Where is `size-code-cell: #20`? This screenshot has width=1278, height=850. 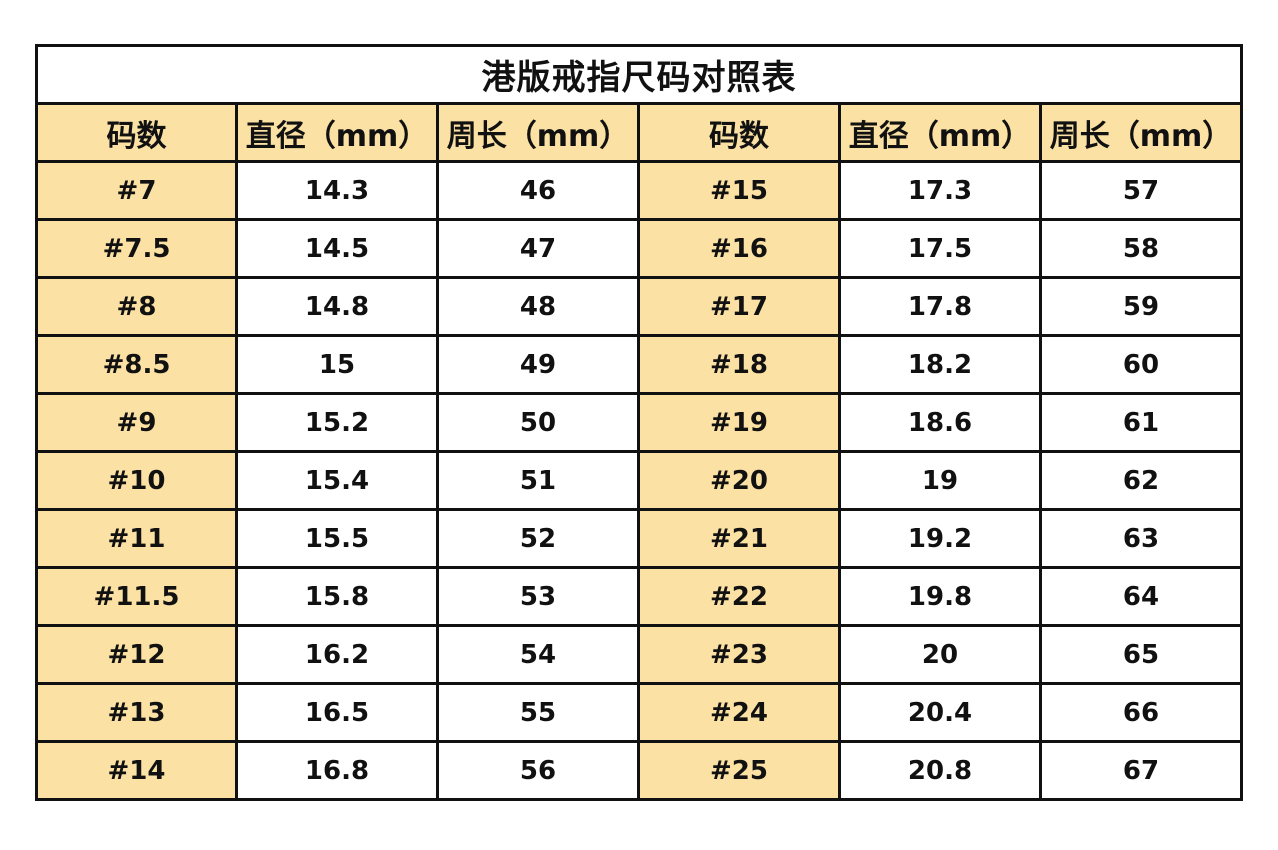 size-code-cell: #20 is located at coordinates (739, 480).